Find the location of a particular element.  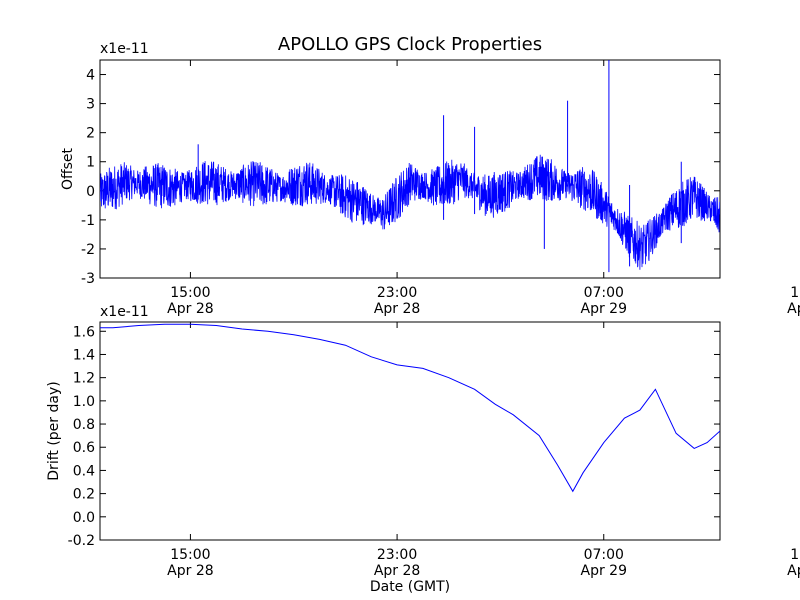

y-tick-label: 4 is located at coordinates (90, 76).